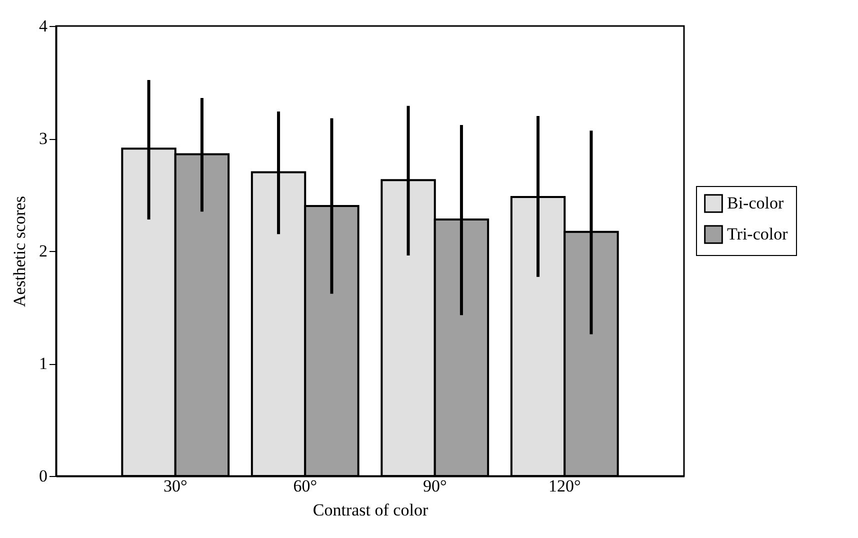 Image resolution: width=858 pixels, height=538 pixels. What do you see at coordinates (19, 251) in the screenshot?
I see `y-axis-title: Aesthetic scores` at bounding box center [19, 251].